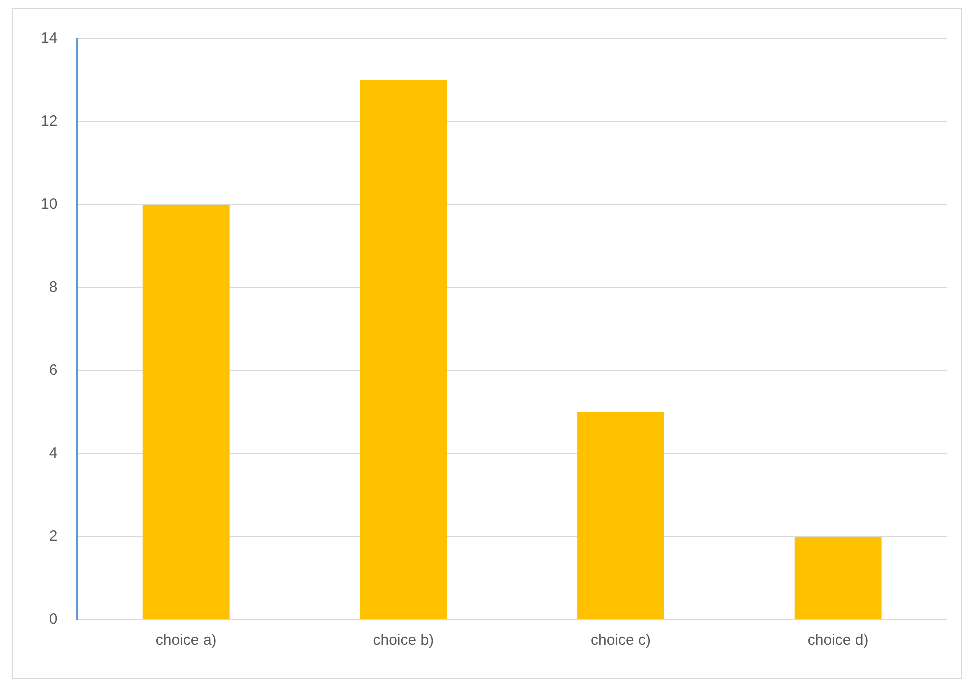 The height and width of the screenshot is (679, 968). I want to click on x-tick-label: choice a), so click(186, 641).